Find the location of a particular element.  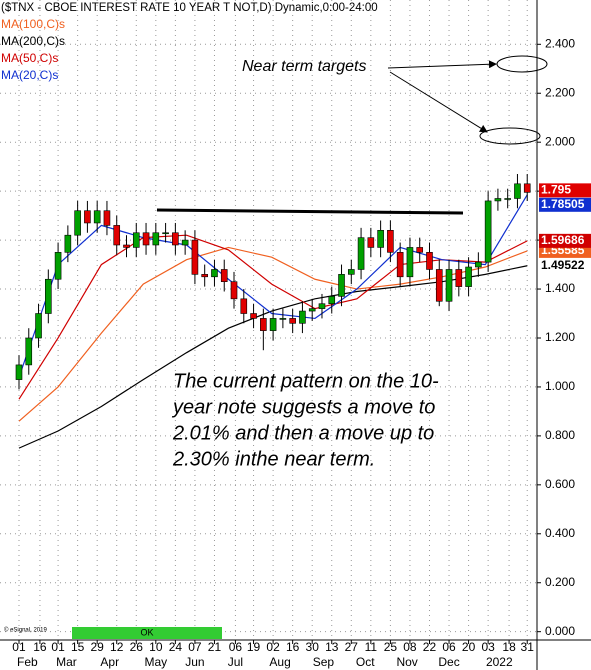

last-value-label: 1.795 is located at coordinates (556, 190).